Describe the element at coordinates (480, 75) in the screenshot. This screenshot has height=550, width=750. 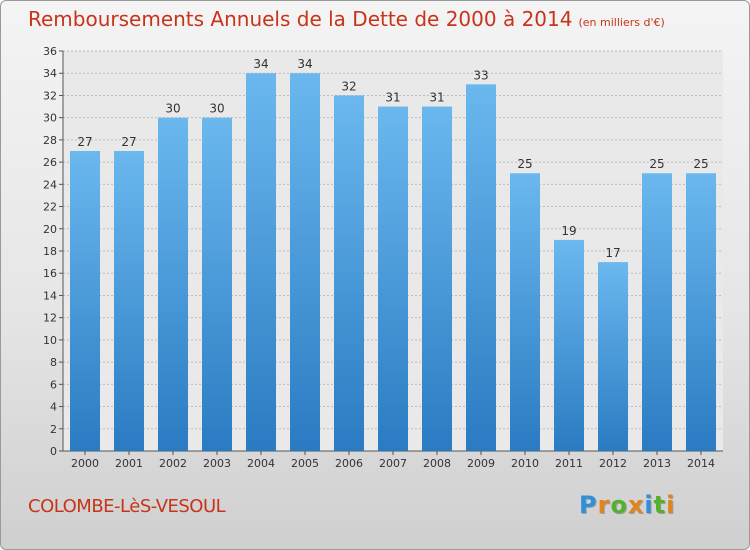
I see `bar-value-label: 33` at that location.